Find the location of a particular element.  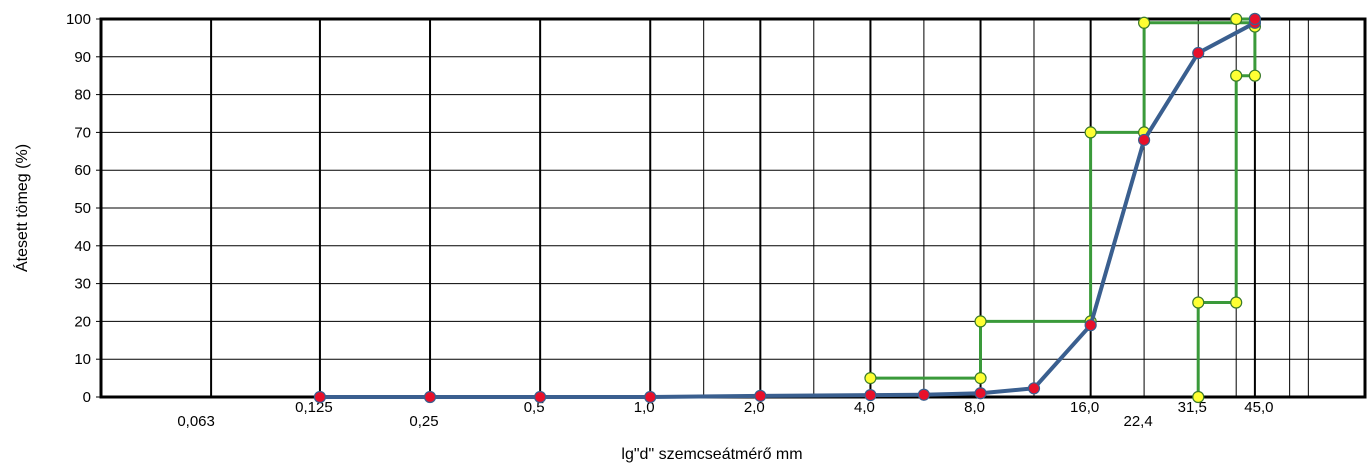

x-tick-label: 45,0 is located at coordinates (1258, 407).